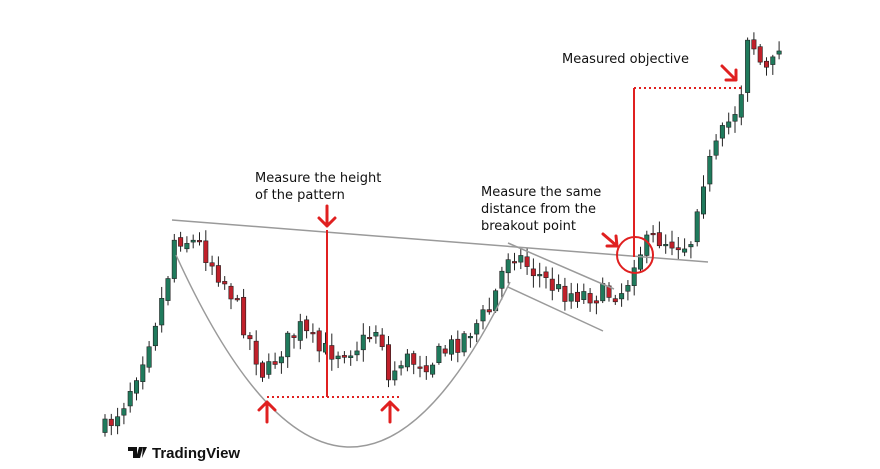 This screenshot has height=469, width=880. What do you see at coordinates (555, 309) in the screenshot?
I see `flag-line` at bounding box center [555, 309].